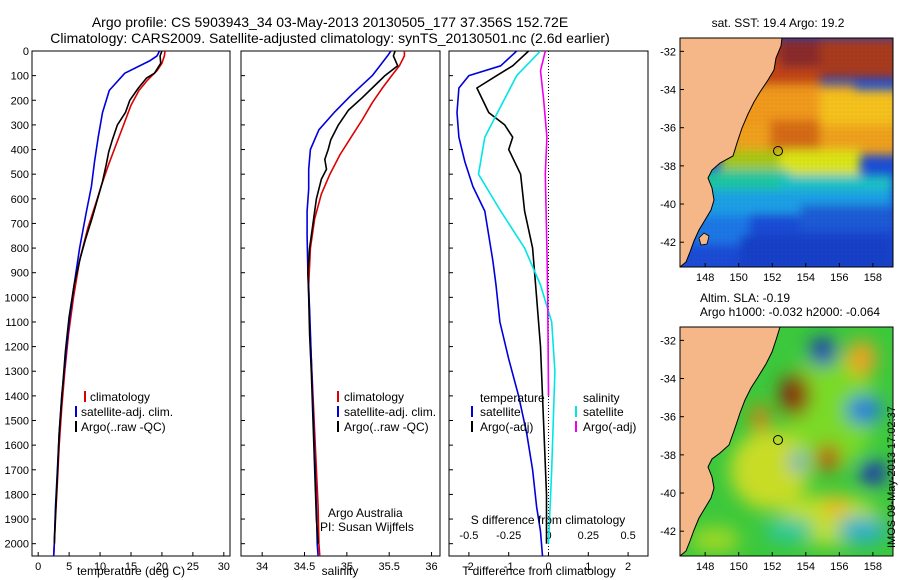 The width and height of the screenshot is (900, 580). I want to click on salinity-depth-ticks, so click(243, 297).